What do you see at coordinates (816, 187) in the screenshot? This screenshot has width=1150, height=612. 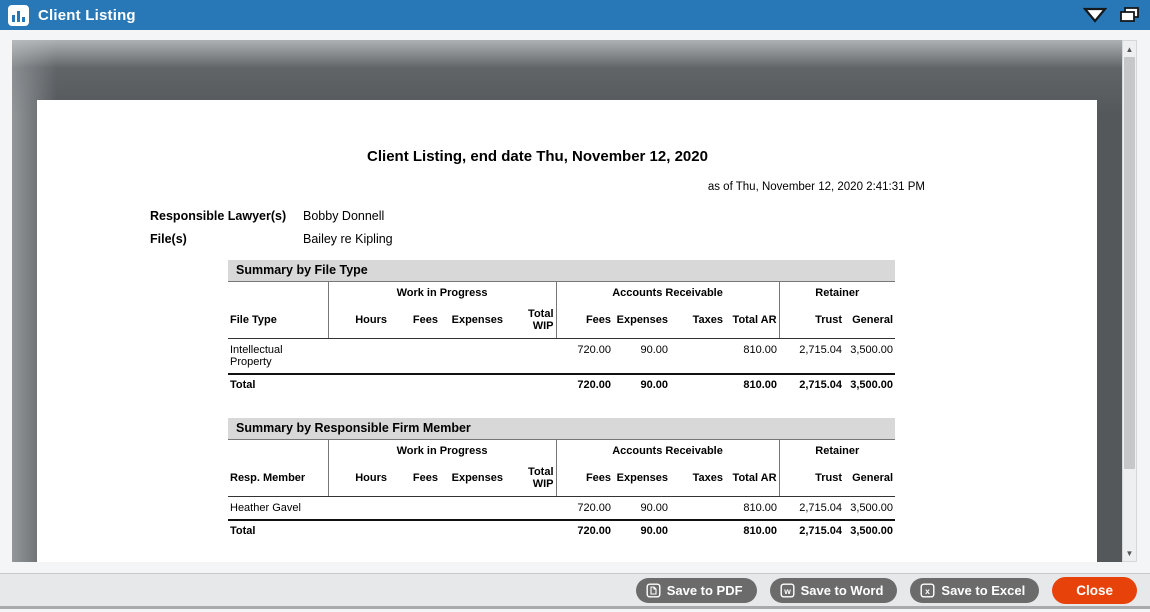 I see `report-timestamp: as of Thu, November 12, 2020 2:41:31 PM` at bounding box center [816, 187].